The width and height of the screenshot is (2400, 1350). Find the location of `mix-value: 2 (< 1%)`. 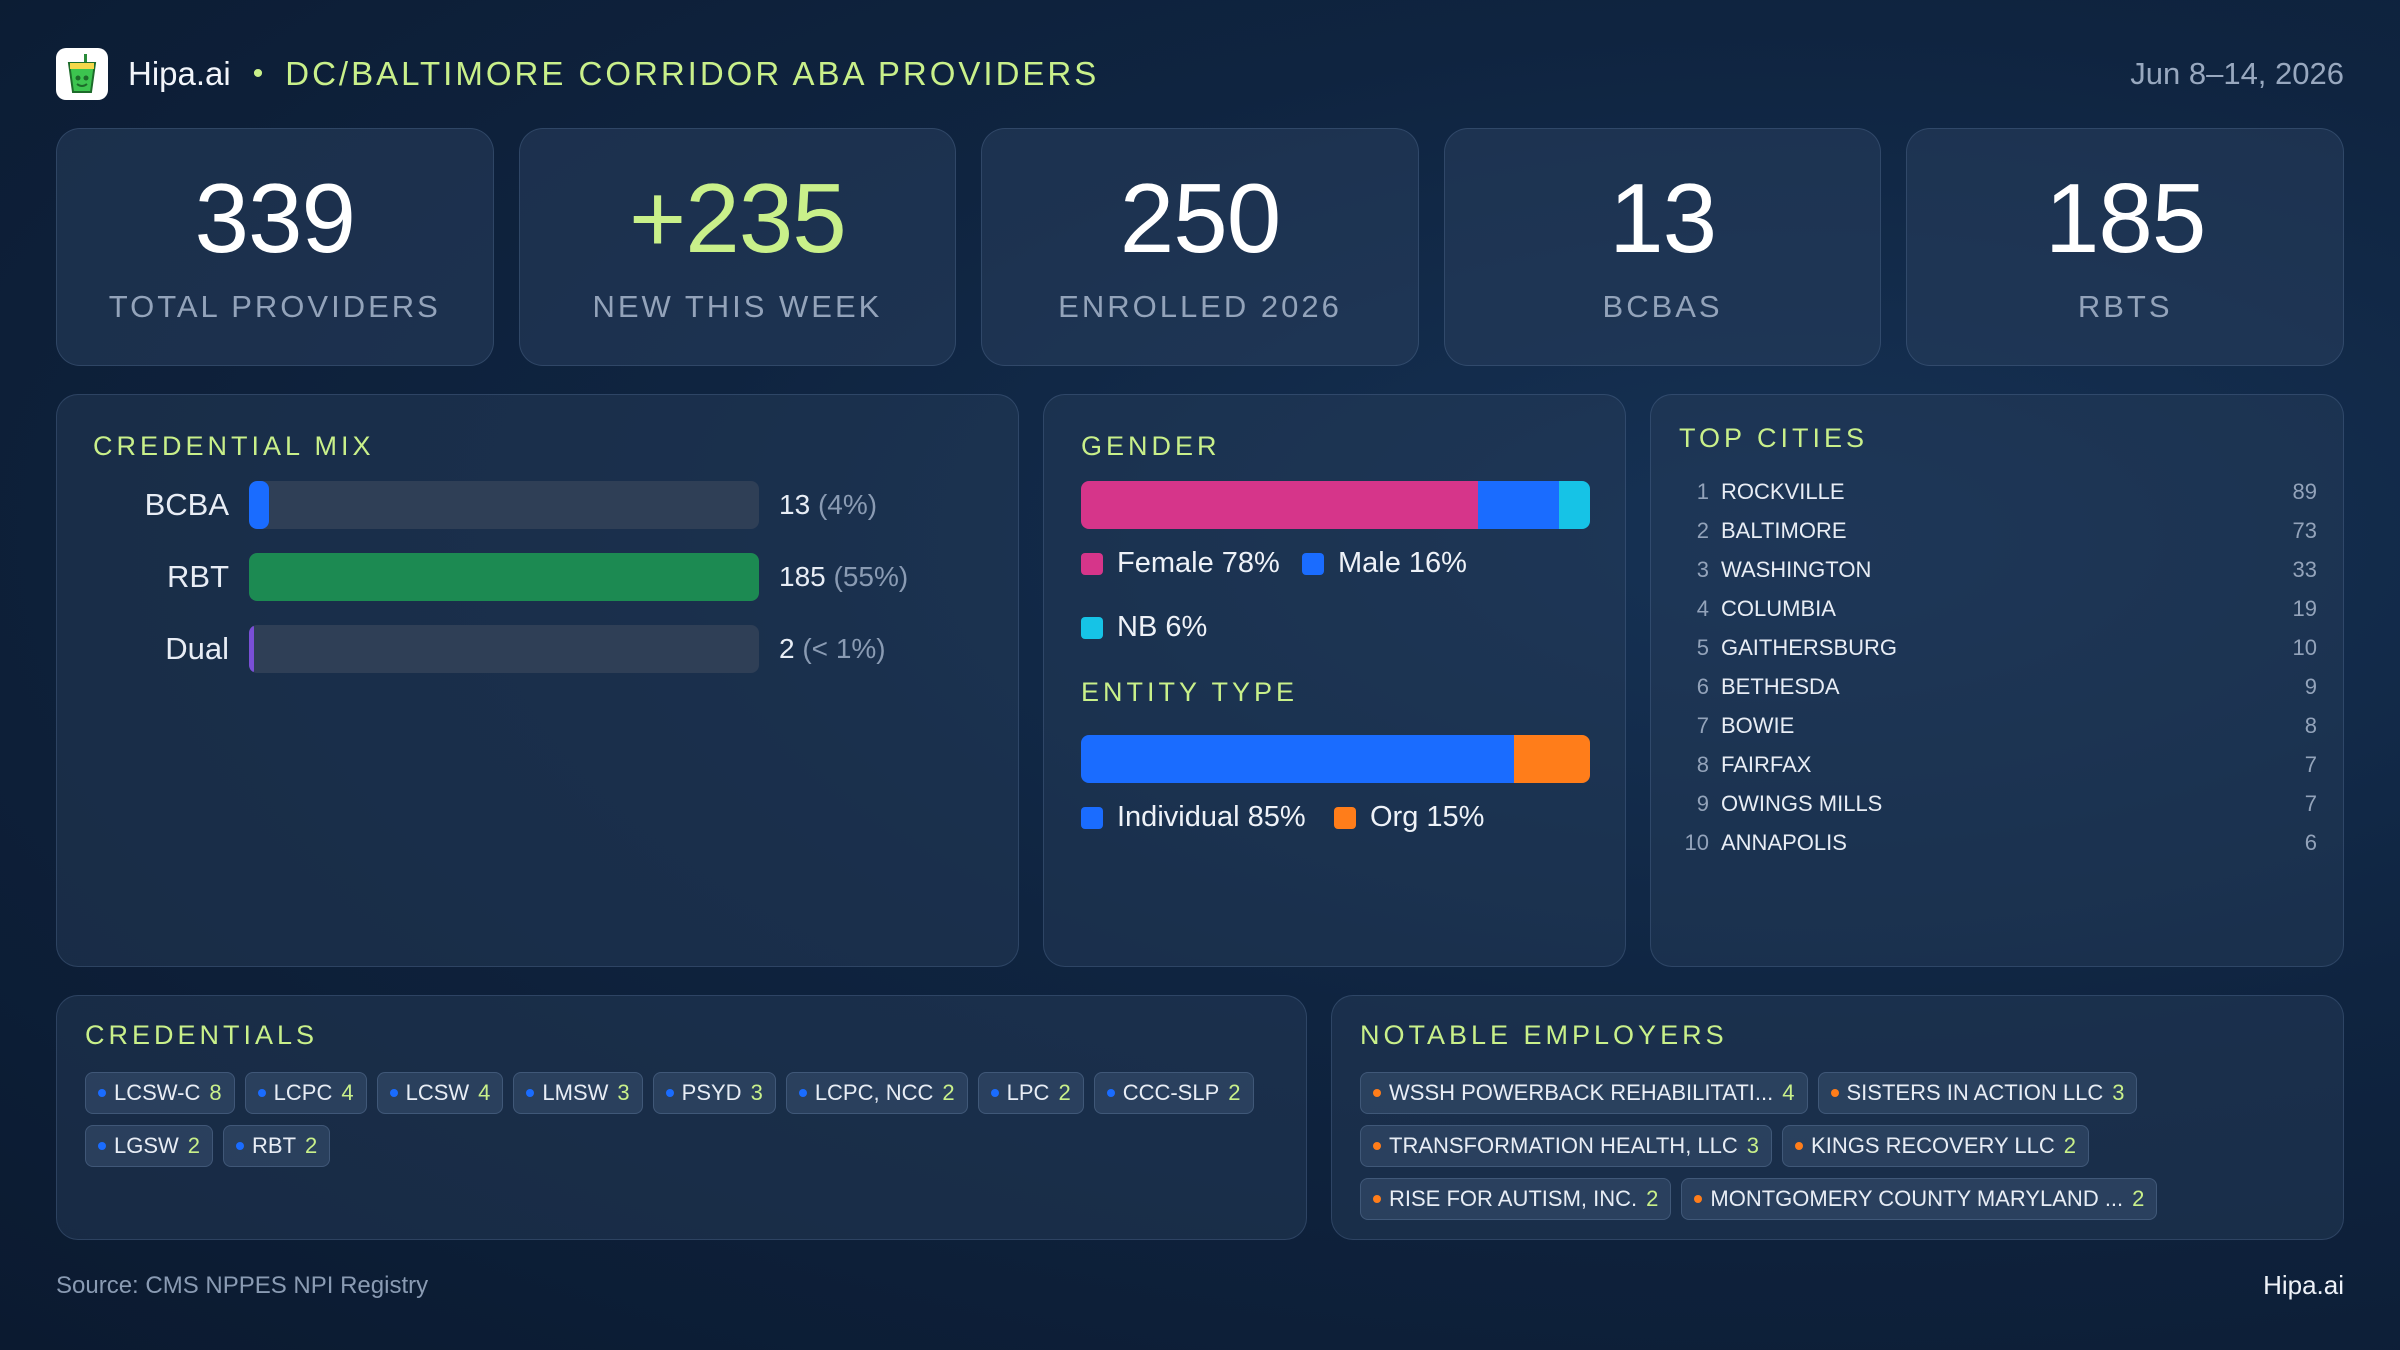

mix-value: 2 (< 1%) is located at coordinates (832, 649).